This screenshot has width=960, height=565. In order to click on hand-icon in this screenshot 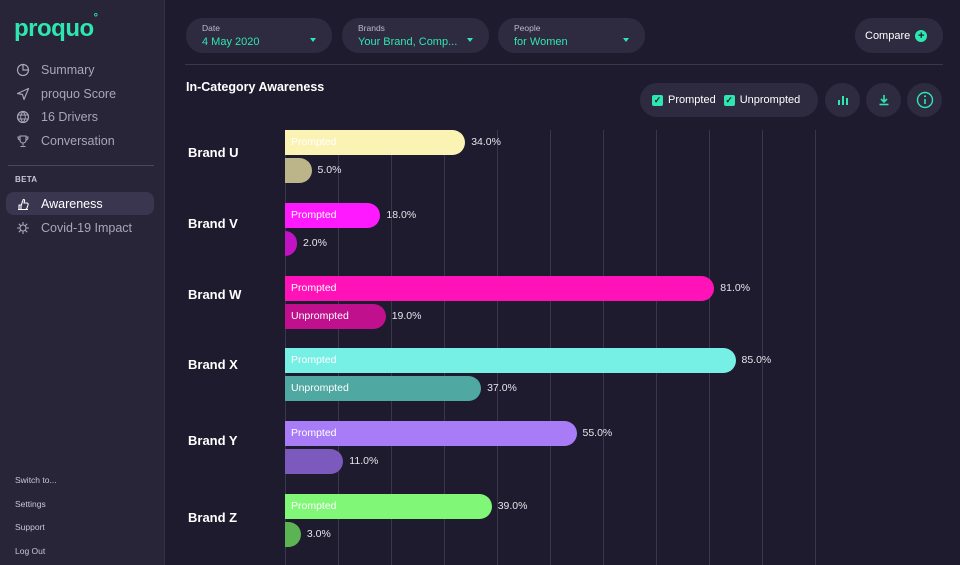, I will do `click(23, 204)`.